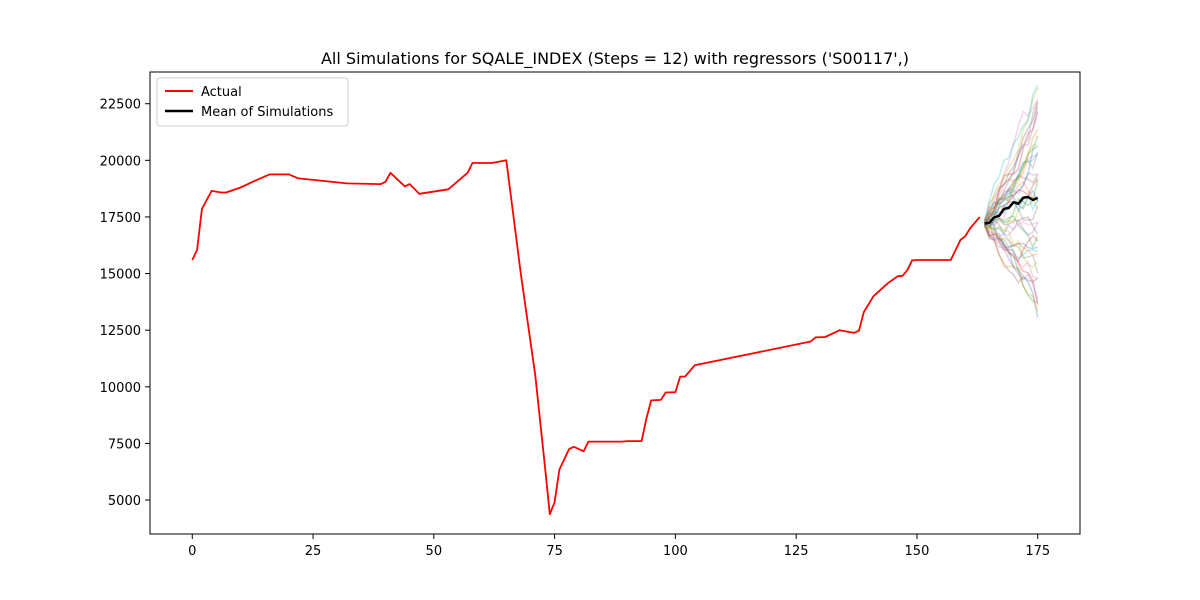  Describe the element at coordinates (619, 546) in the screenshot. I see `x-axis: 0 25 50 75 100 125 150 175` at that location.